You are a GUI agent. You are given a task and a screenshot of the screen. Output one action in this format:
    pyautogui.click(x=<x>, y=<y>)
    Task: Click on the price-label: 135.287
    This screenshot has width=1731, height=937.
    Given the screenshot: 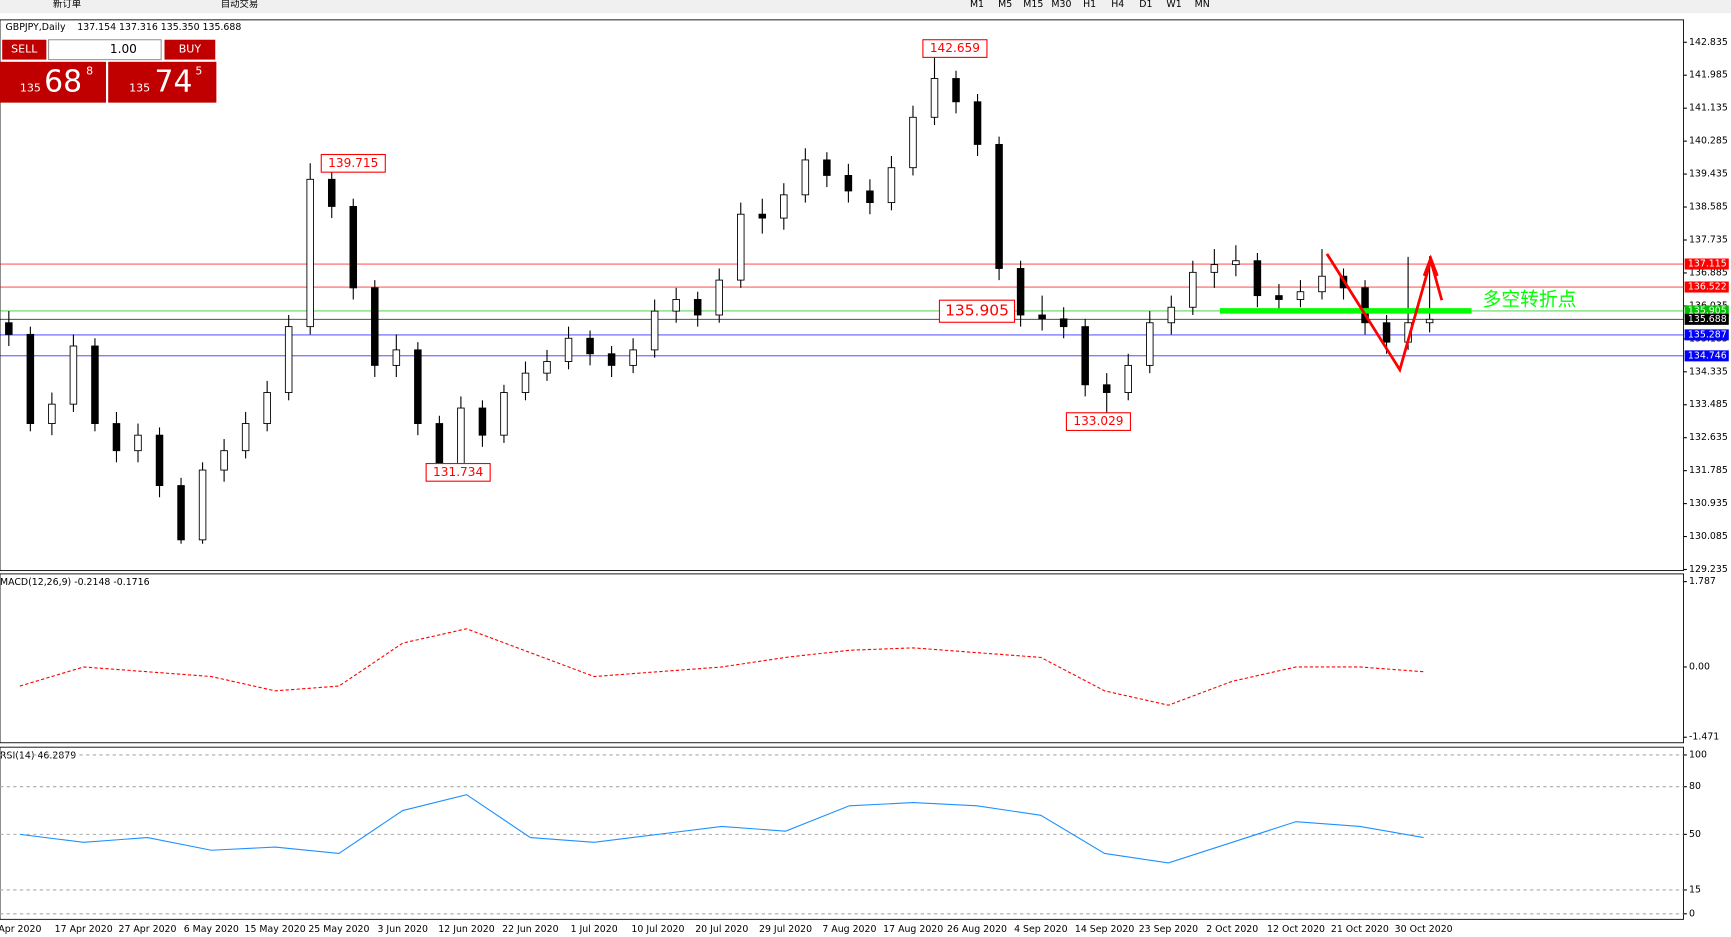 What is the action you would take?
    pyautogui.click(x=1707, y=334)
    